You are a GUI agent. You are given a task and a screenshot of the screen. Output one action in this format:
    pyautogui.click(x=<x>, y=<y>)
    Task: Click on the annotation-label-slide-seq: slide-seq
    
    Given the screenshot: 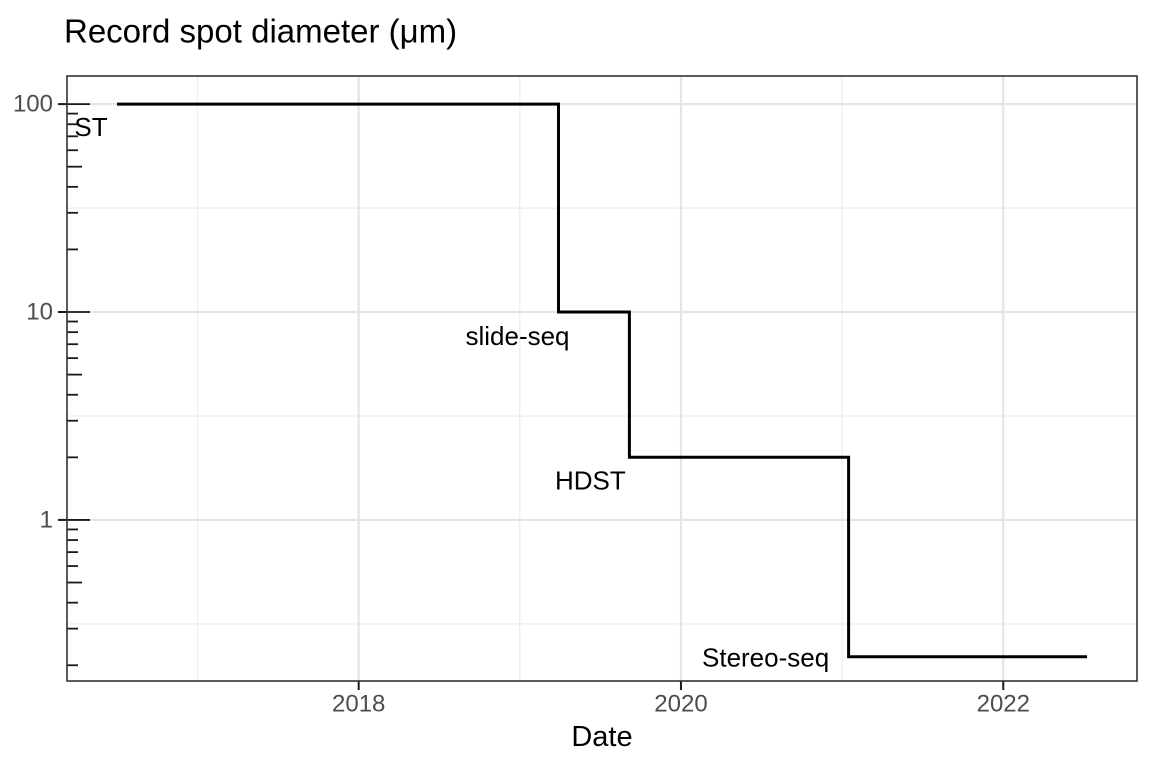 What is the action you would take?
    pyautogui.click(x=517, y=336)
    